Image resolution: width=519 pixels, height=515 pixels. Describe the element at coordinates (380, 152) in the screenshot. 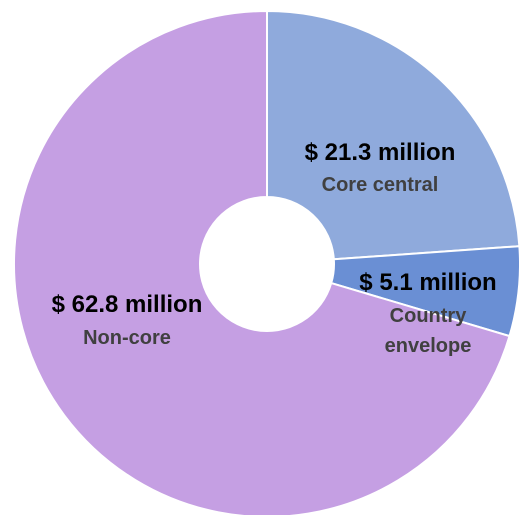

I see `value-label: $ 21.3 million` at that location.